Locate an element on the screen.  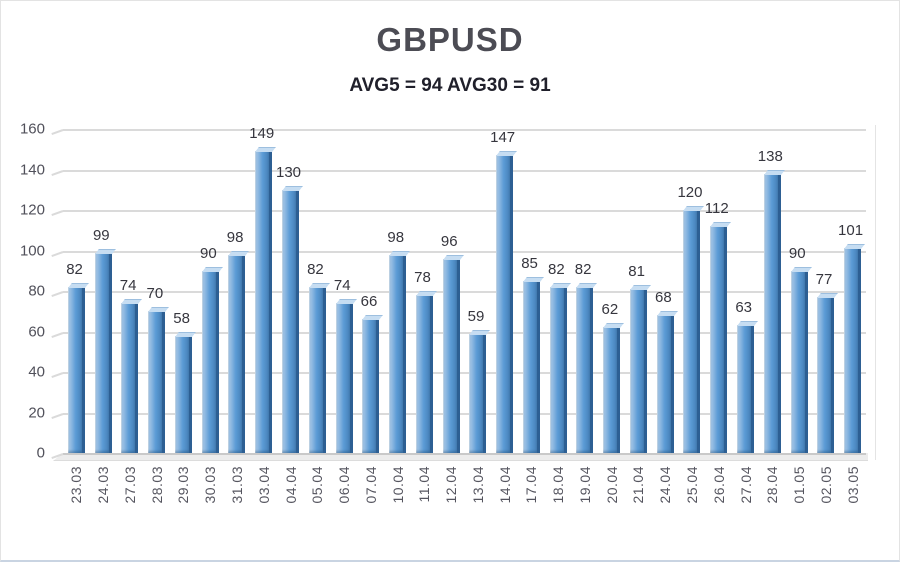
bar-slot: 68 is located at coordinates (665, 291).